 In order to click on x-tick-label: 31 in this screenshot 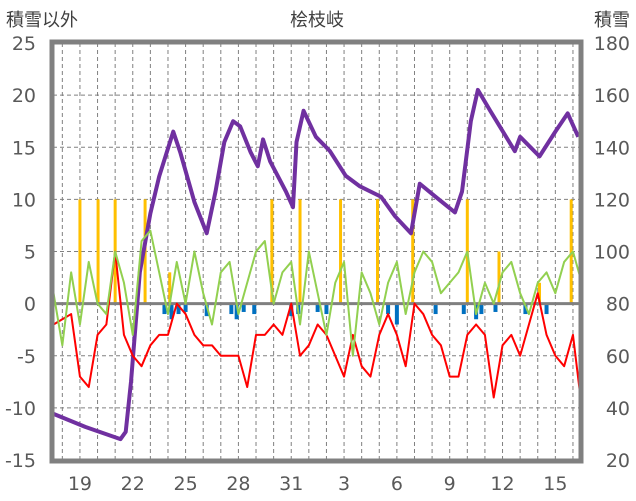, I will do `click(291, 484)`.